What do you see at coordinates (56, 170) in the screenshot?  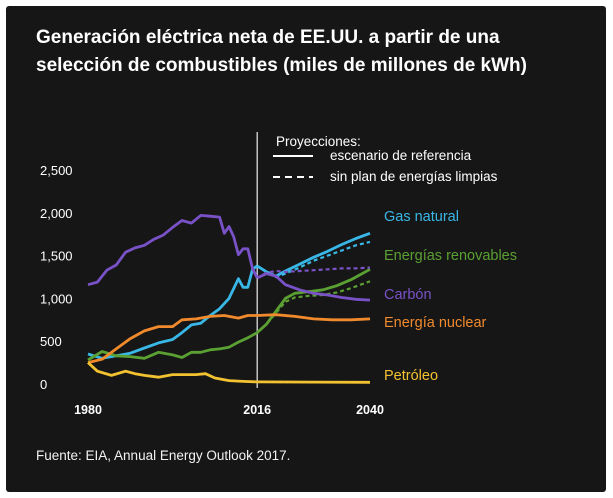 I see `y-tick-label: 2,500` at bounding box center [56, 170].